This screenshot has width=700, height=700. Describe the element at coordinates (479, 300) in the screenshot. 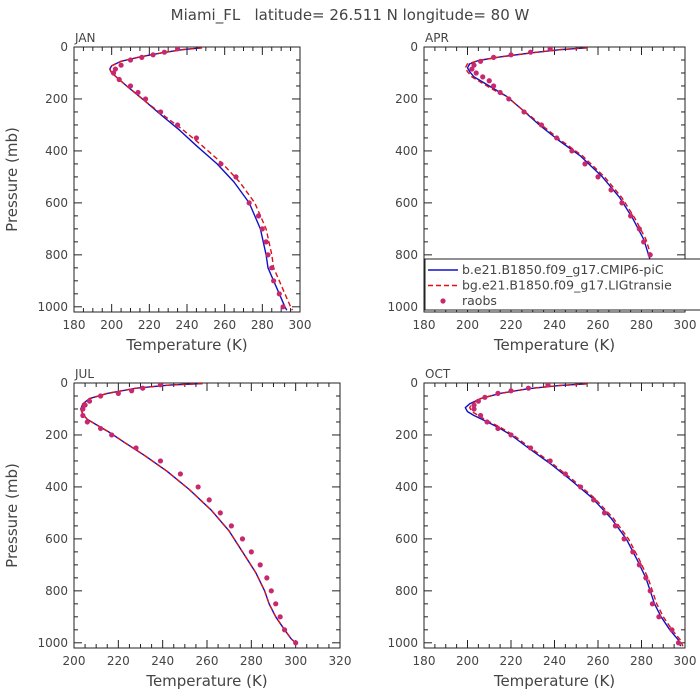

I see `legend-label: raobs` at that location.